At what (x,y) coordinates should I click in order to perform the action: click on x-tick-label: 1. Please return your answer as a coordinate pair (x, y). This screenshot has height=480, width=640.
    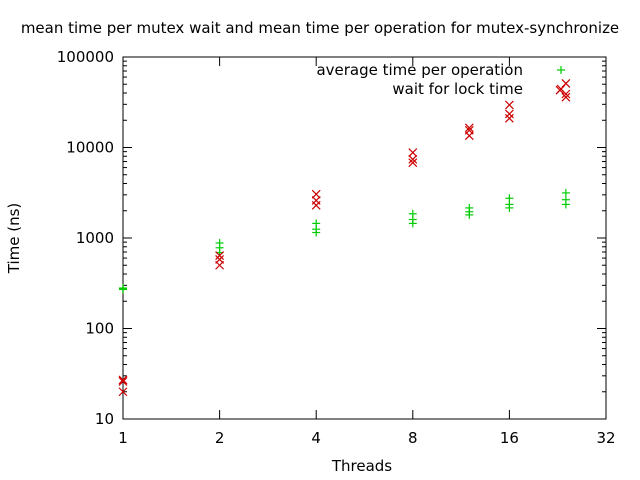
    Looking at the image, I should click on (123, 438).